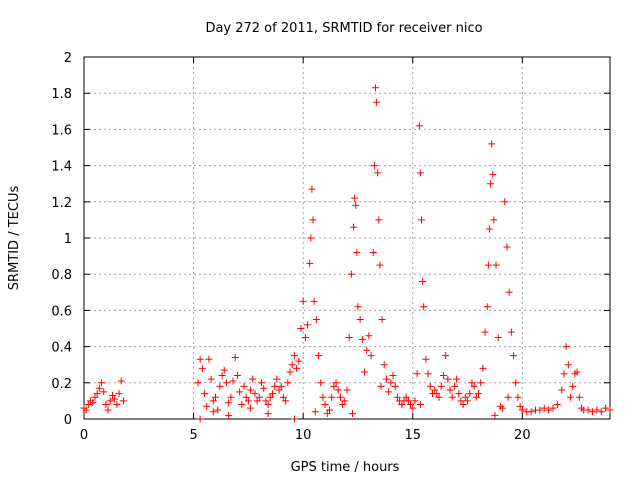 The image size is (640, 480). I want to click on y-tick-label: 0.6, so click(61, 311).